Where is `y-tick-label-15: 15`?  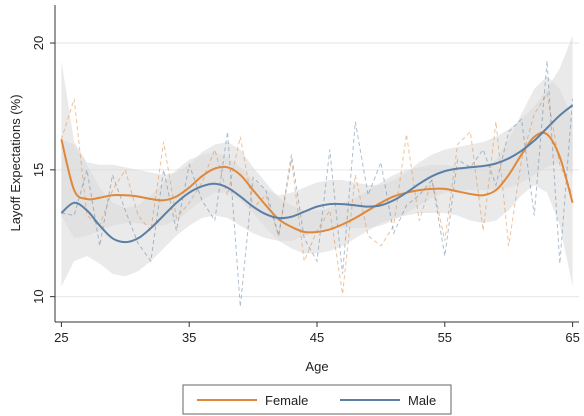 y-tick-label-15: 15 is located at coordinates (38, 170).